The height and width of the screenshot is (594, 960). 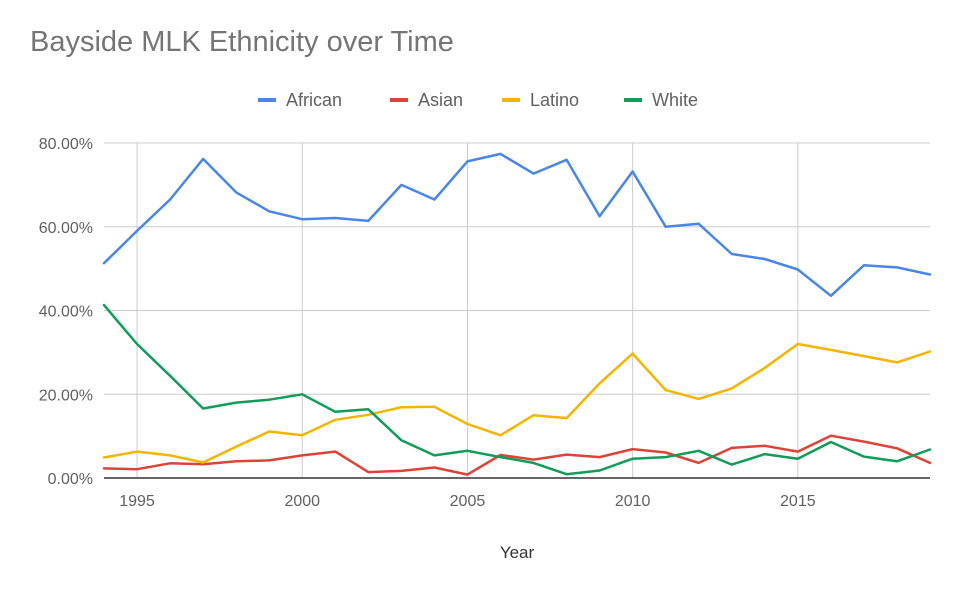 What do you see at coordinates (70, 479) in the screenshot?
I see `y-tick-label: 0.00%` at bounding box center [70, 479].